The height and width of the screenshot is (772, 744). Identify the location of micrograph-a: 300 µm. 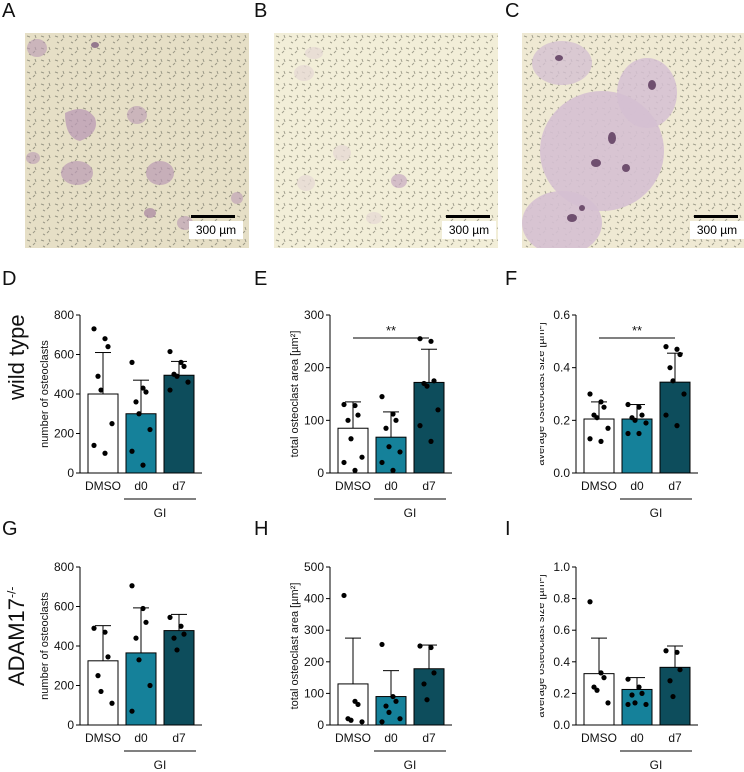
(137, 140).